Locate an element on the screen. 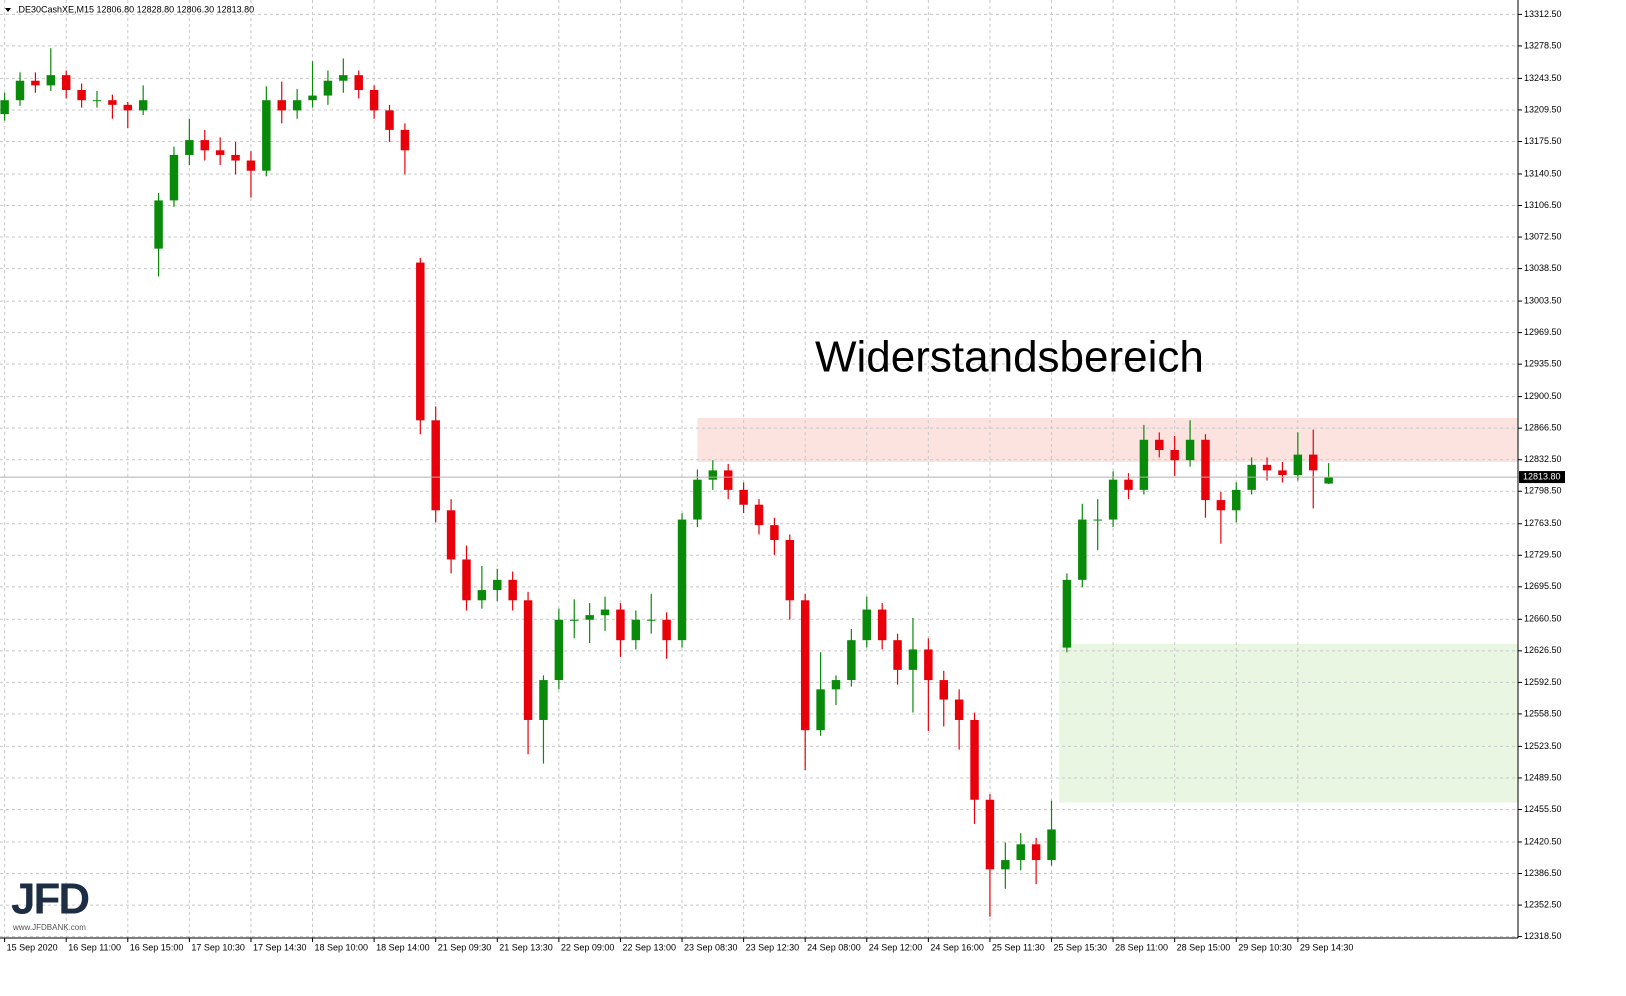 The width and height of the screenshot is (1626, 996). y-tick-label: 12523.50 is located at coordinates (1543, 746).